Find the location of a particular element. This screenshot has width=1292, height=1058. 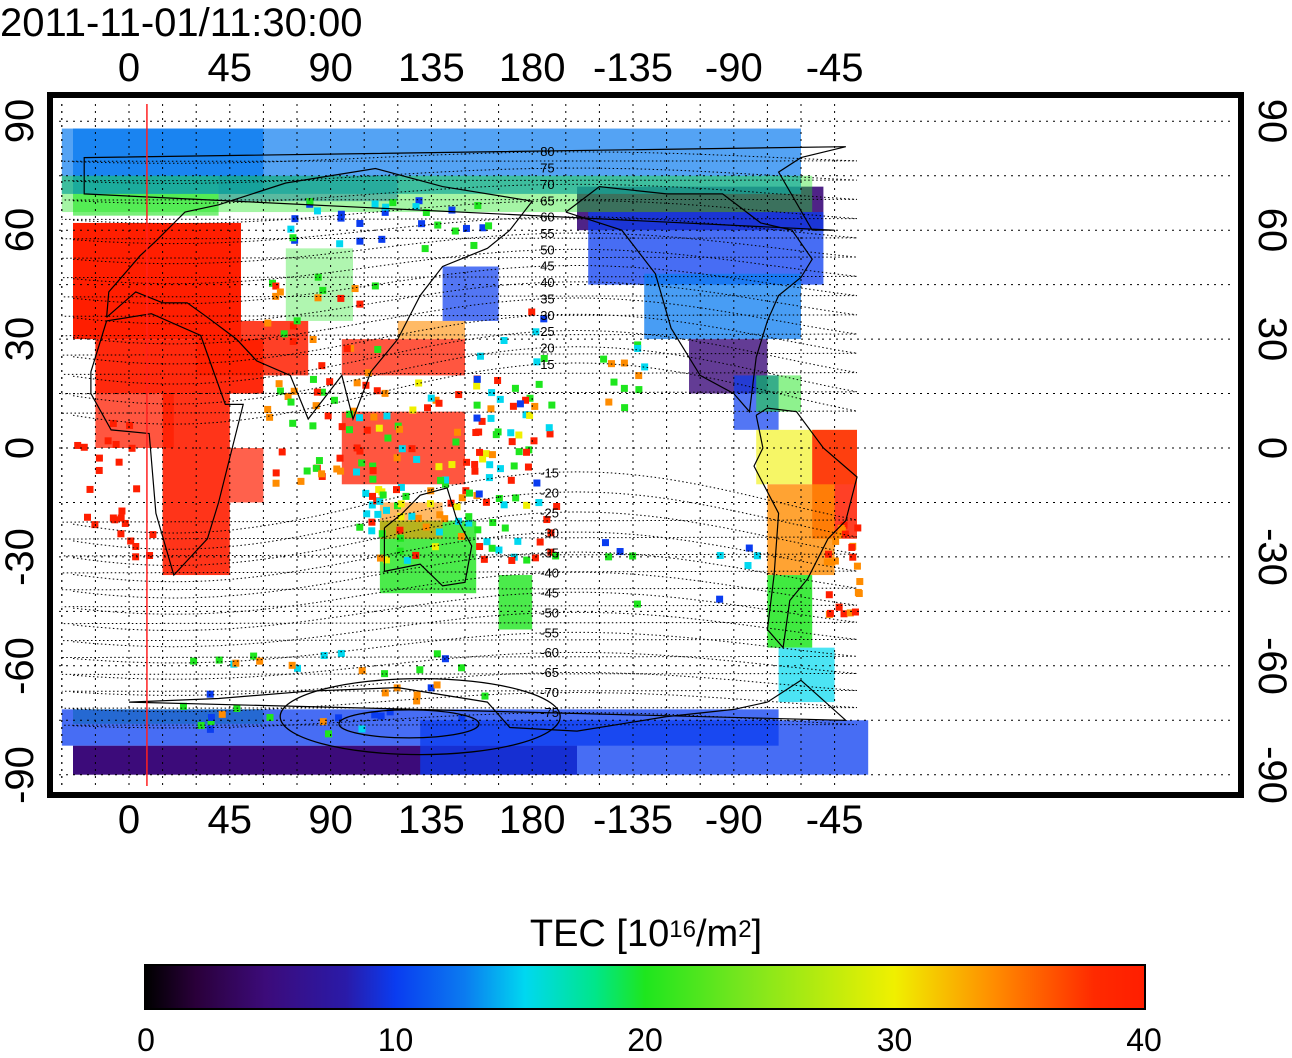

contour-label: -15 is located at coordinates (549, 473).